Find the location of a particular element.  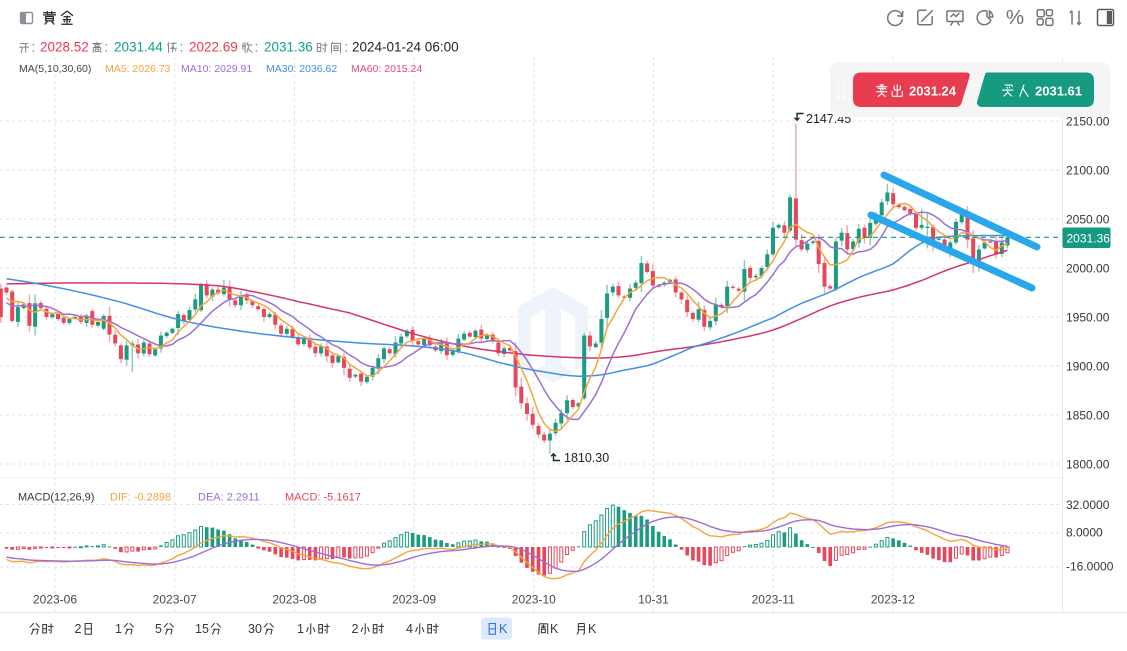

svg-text: 2031.24 is located at coordinates (933, 91).